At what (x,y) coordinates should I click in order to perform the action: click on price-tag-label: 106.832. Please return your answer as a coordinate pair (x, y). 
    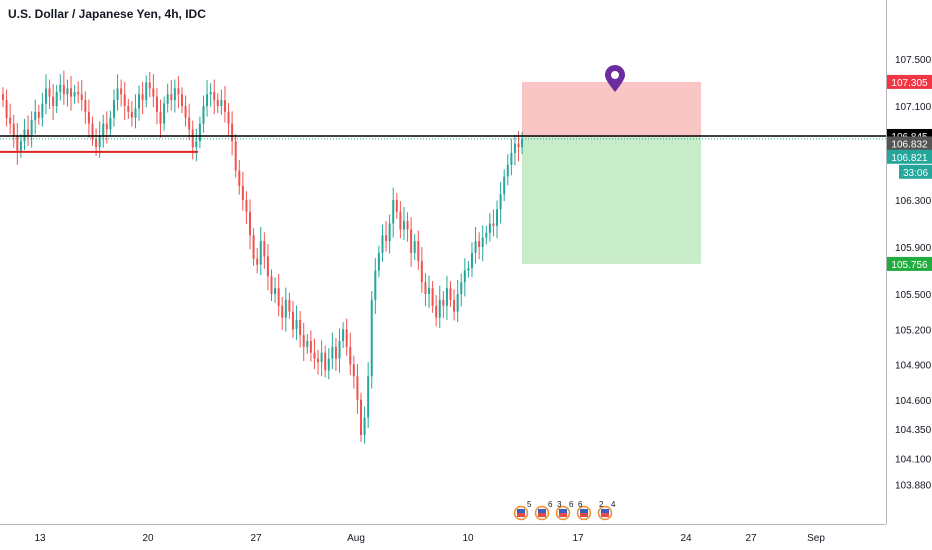
    Looking at the image, I should click on (909, 144).